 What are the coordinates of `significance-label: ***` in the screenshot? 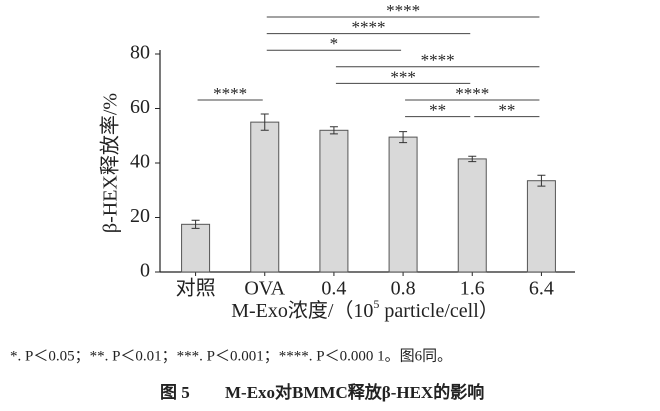 It's located at (403, 76).